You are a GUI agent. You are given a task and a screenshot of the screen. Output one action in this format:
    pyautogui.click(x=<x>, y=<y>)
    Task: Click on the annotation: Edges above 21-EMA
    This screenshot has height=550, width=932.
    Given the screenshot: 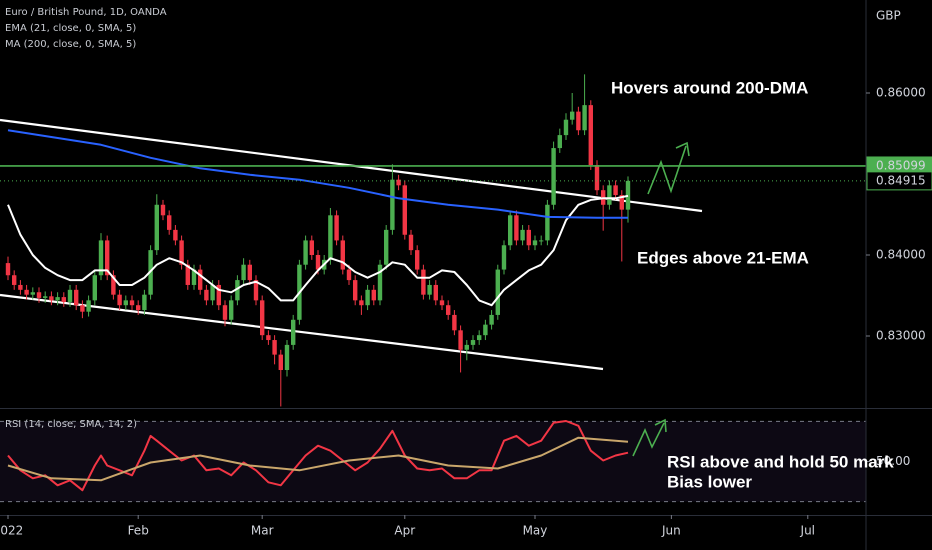 What is the action you would take?
    pyautogui.click(x=723, y=257)
    